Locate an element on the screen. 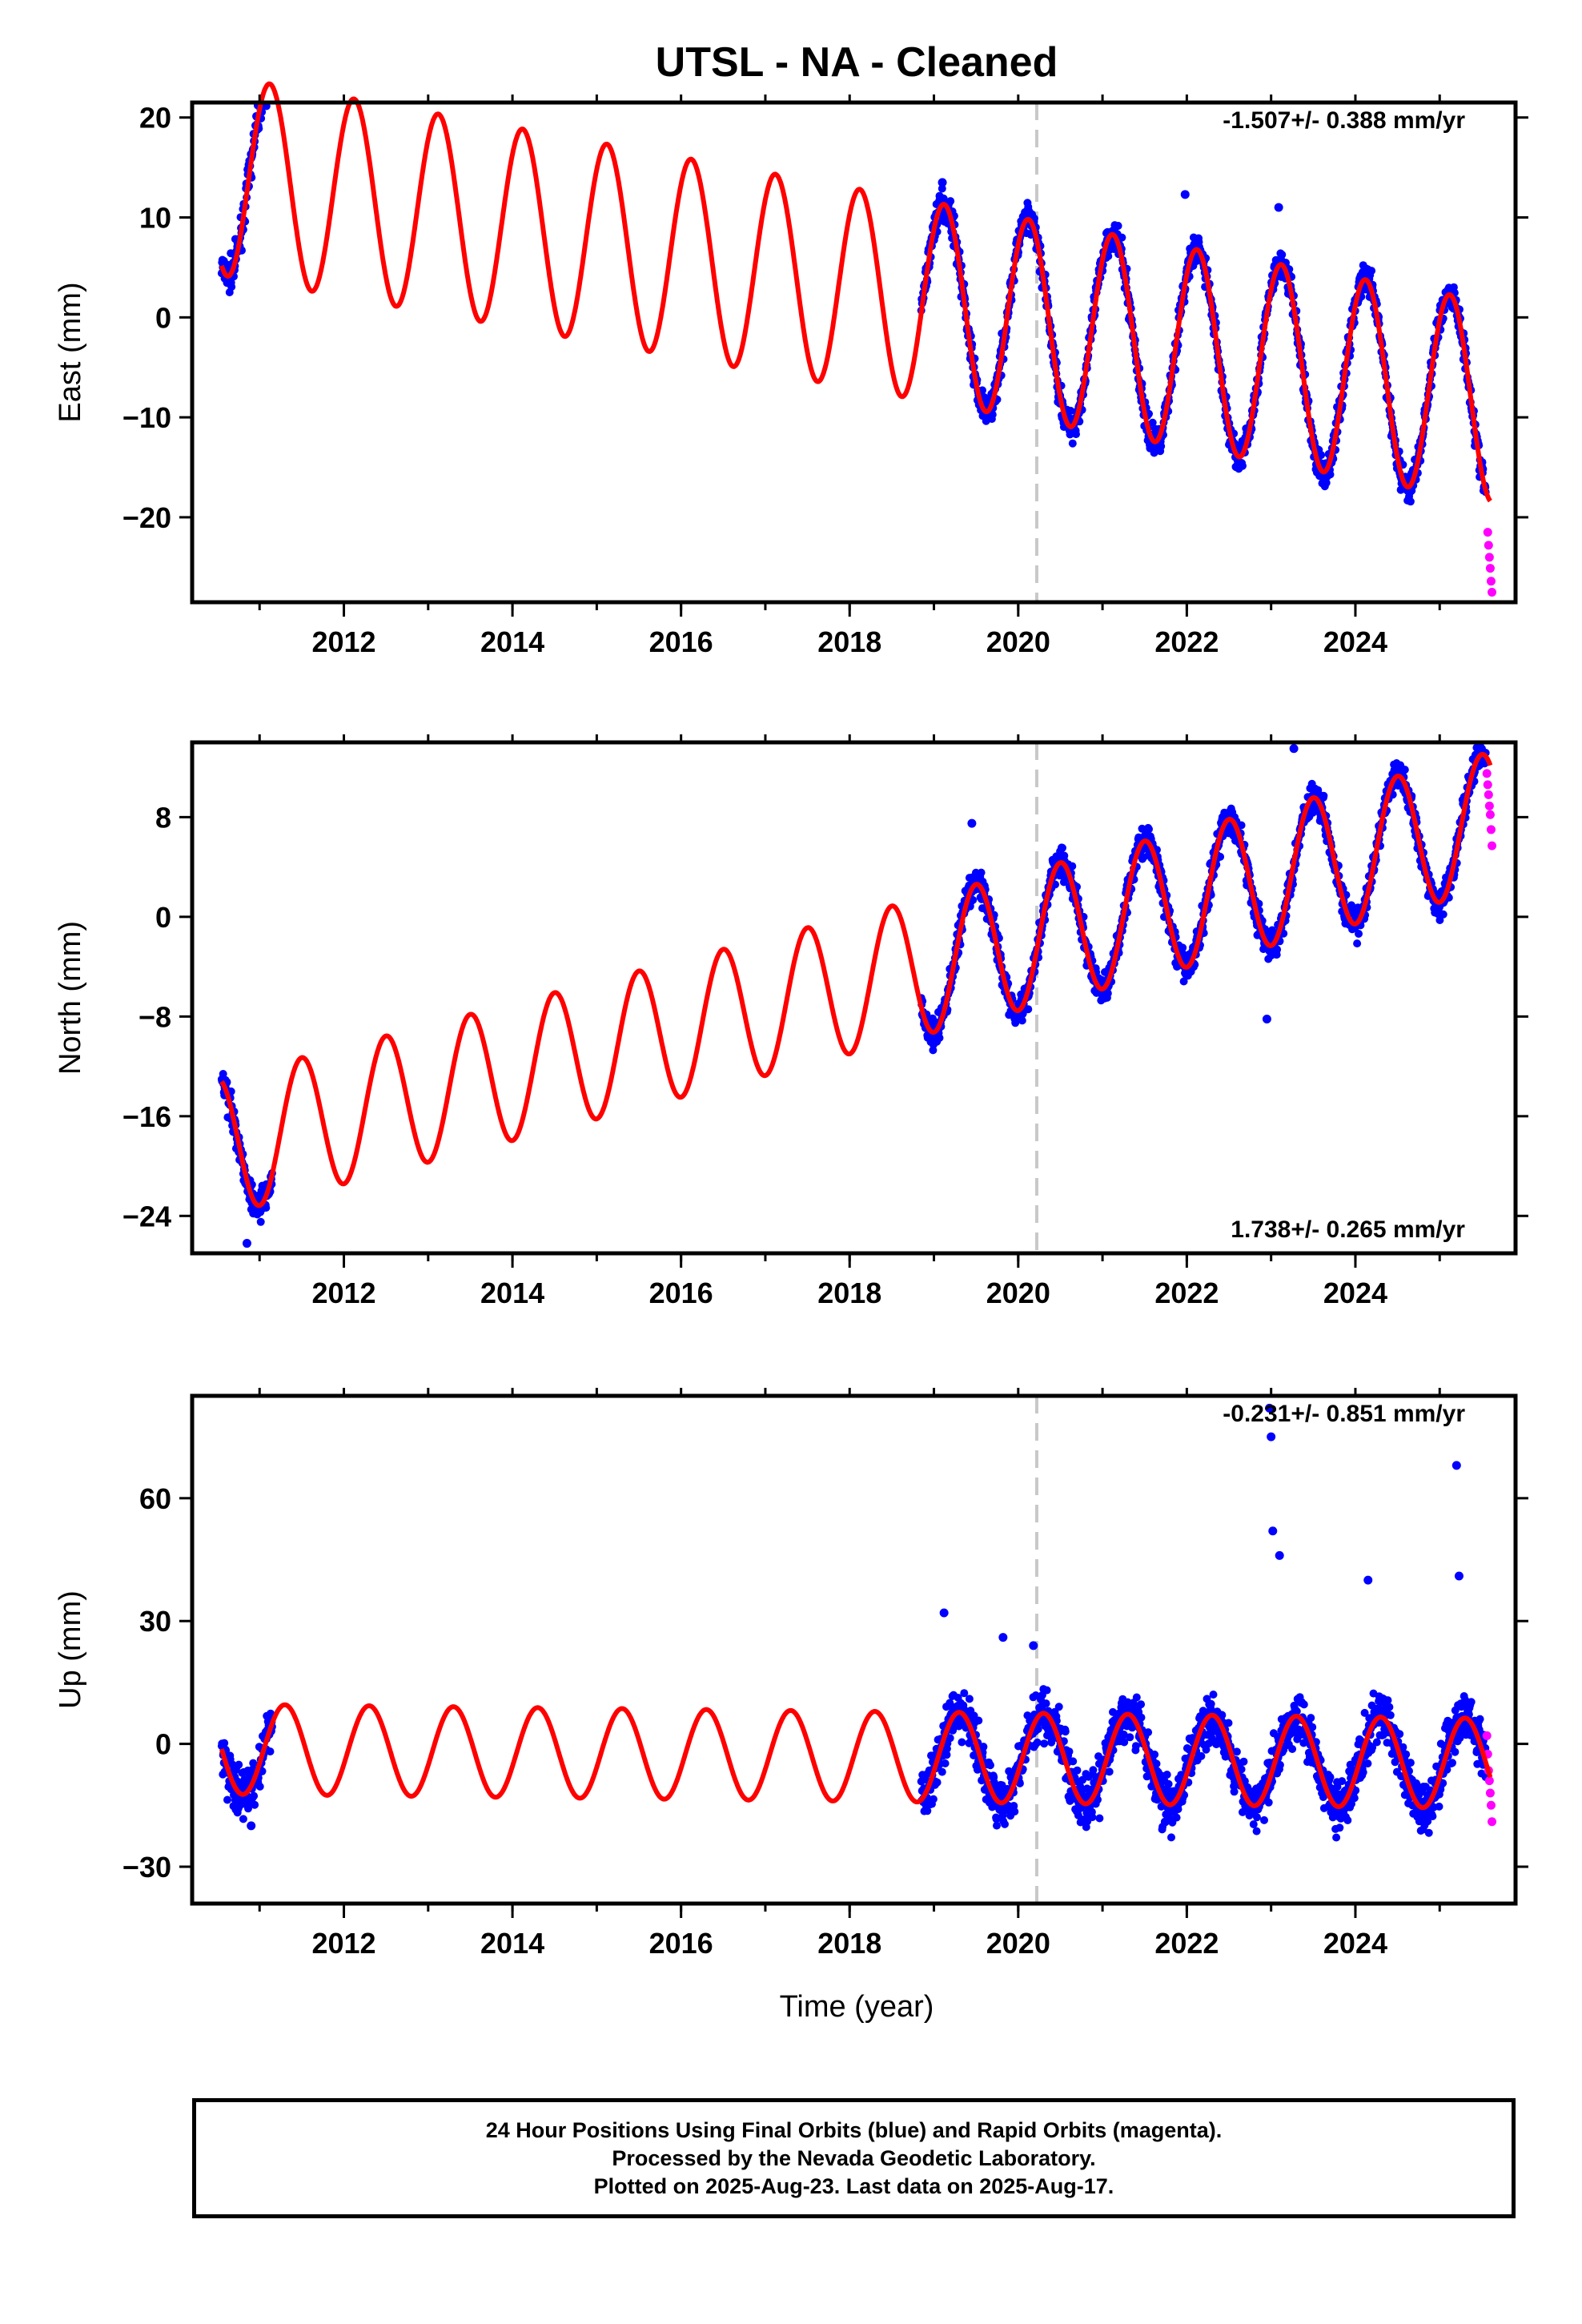 This screenshot has height=2324, width=1582. y-tick-label: −24 is located at coordinates (146, 1216).